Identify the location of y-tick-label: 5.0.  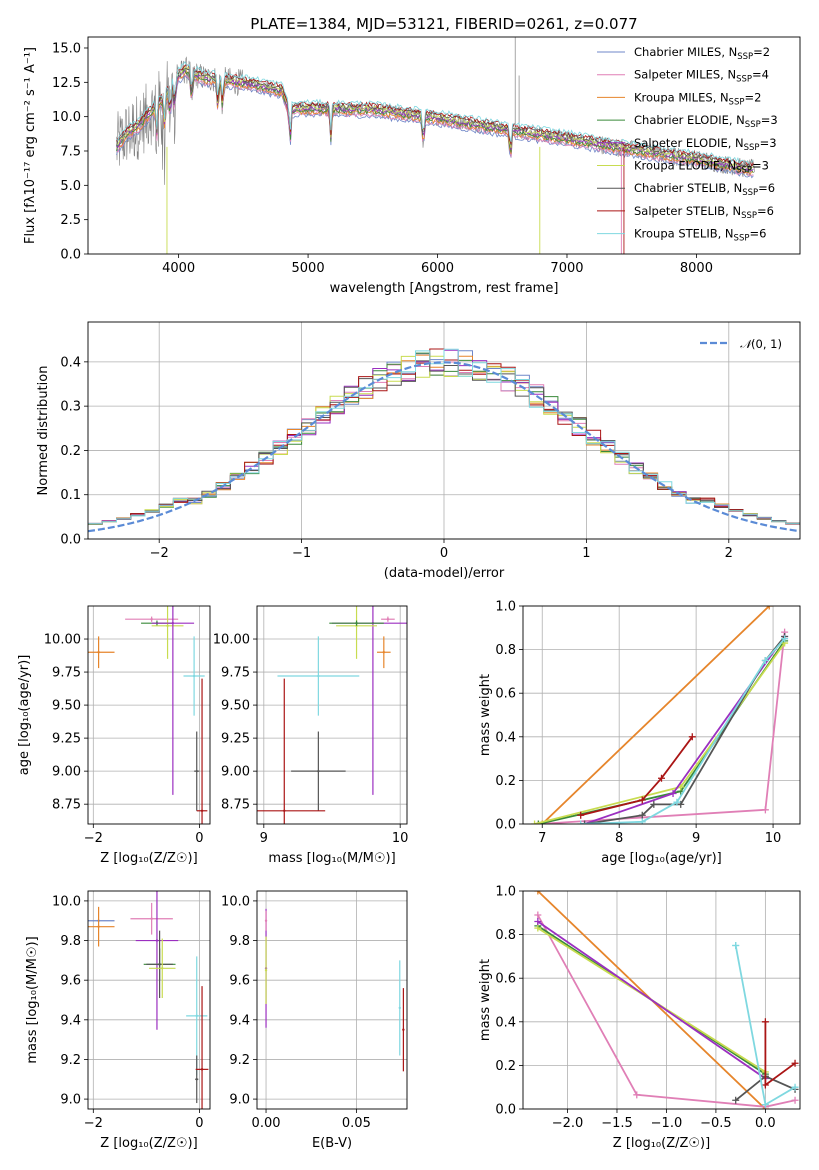
(70, 186).